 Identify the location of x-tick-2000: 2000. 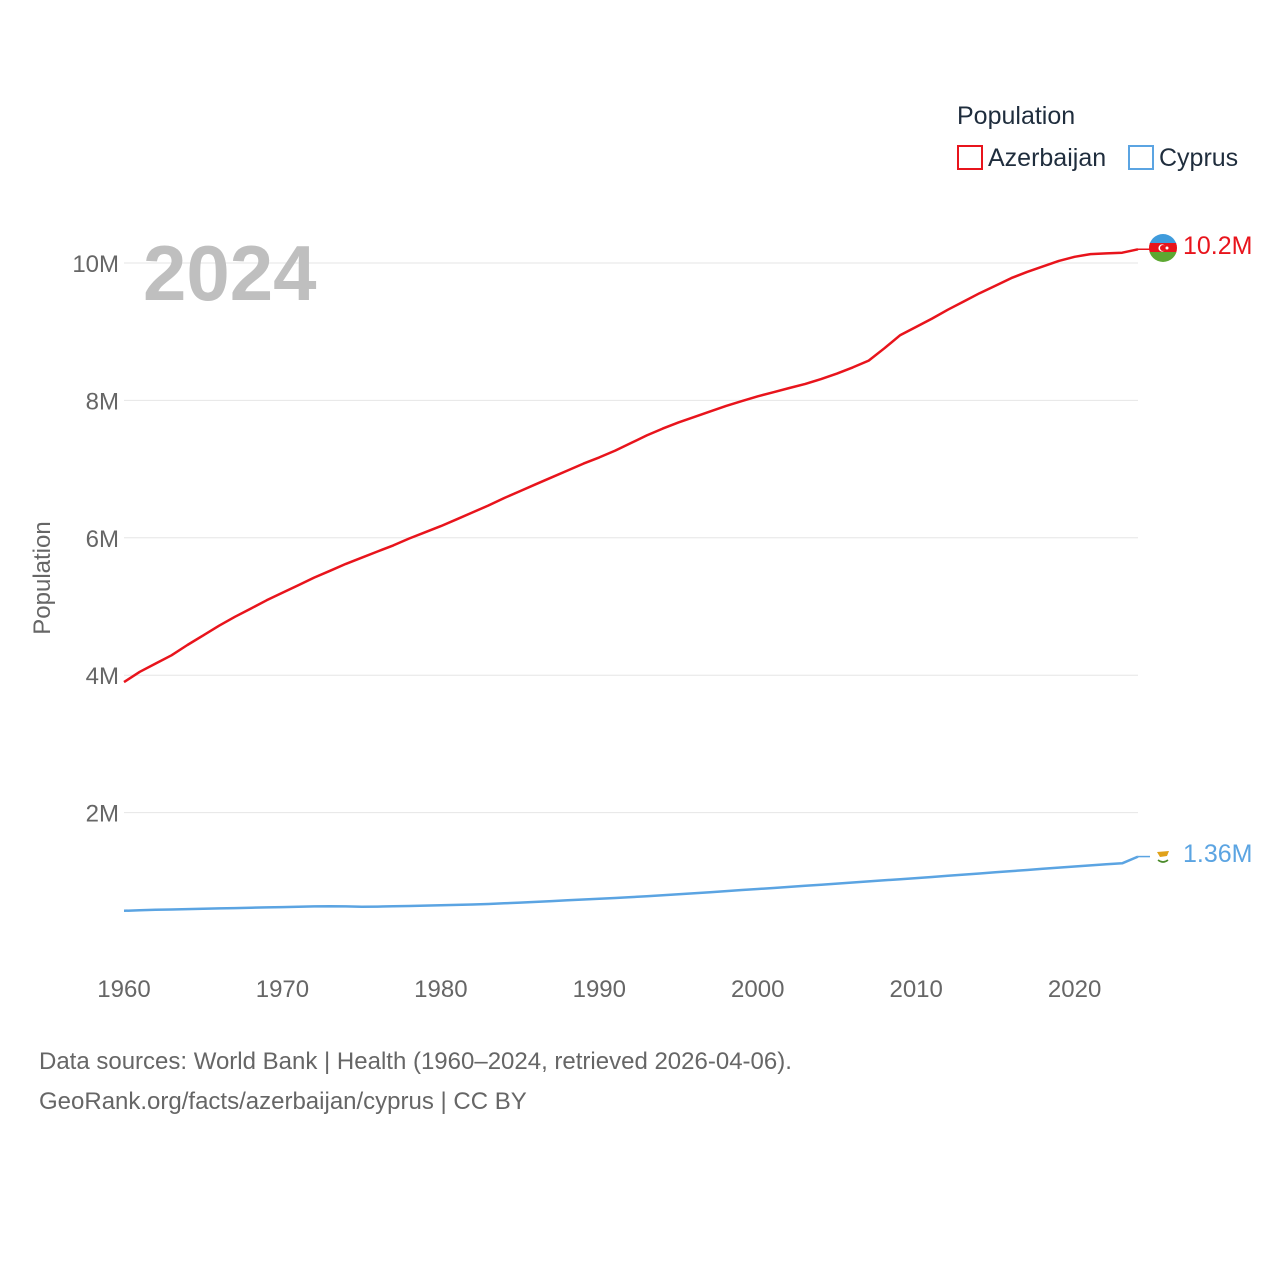
(757, 989).